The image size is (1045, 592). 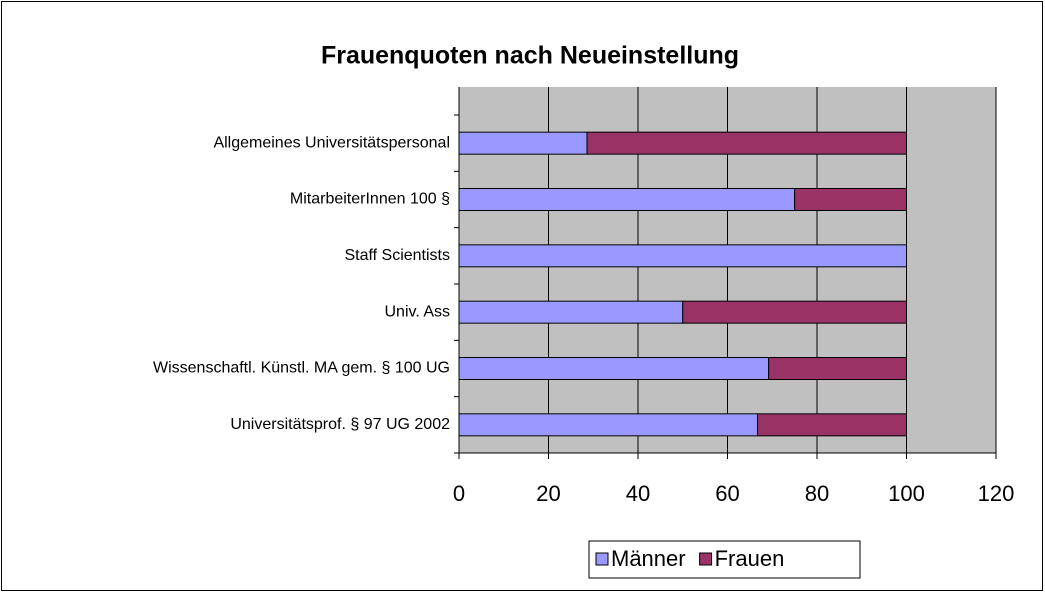 I want to click on chart-title: Frauenquoten nach Neueinstellung, so click(x=530, y=56).